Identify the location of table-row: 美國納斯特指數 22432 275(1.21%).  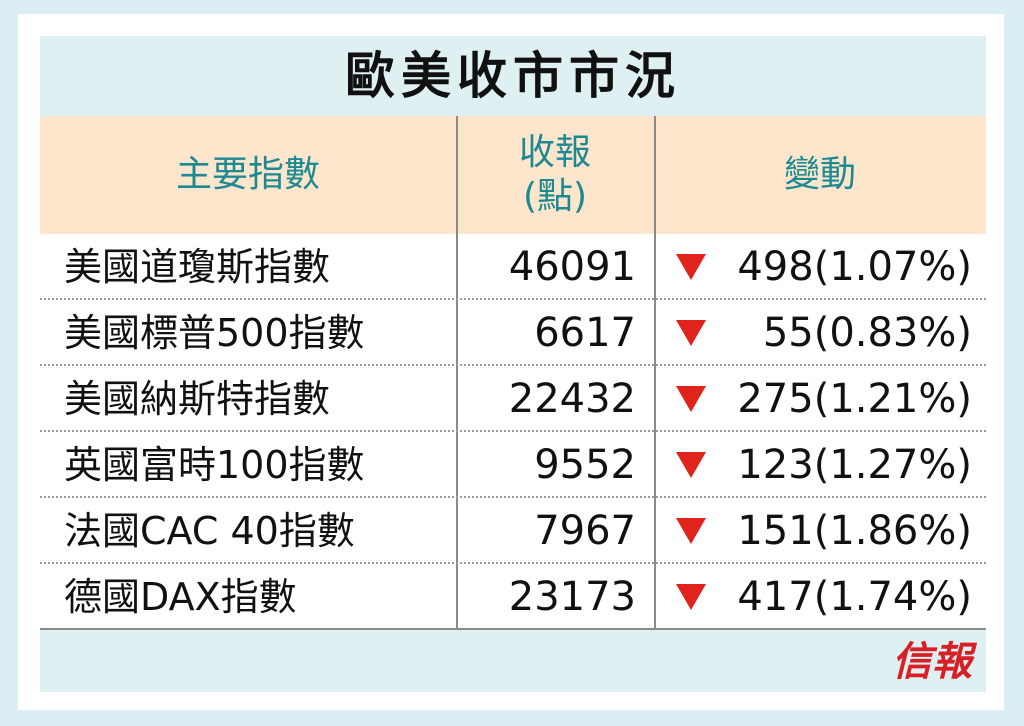
(513, 399).